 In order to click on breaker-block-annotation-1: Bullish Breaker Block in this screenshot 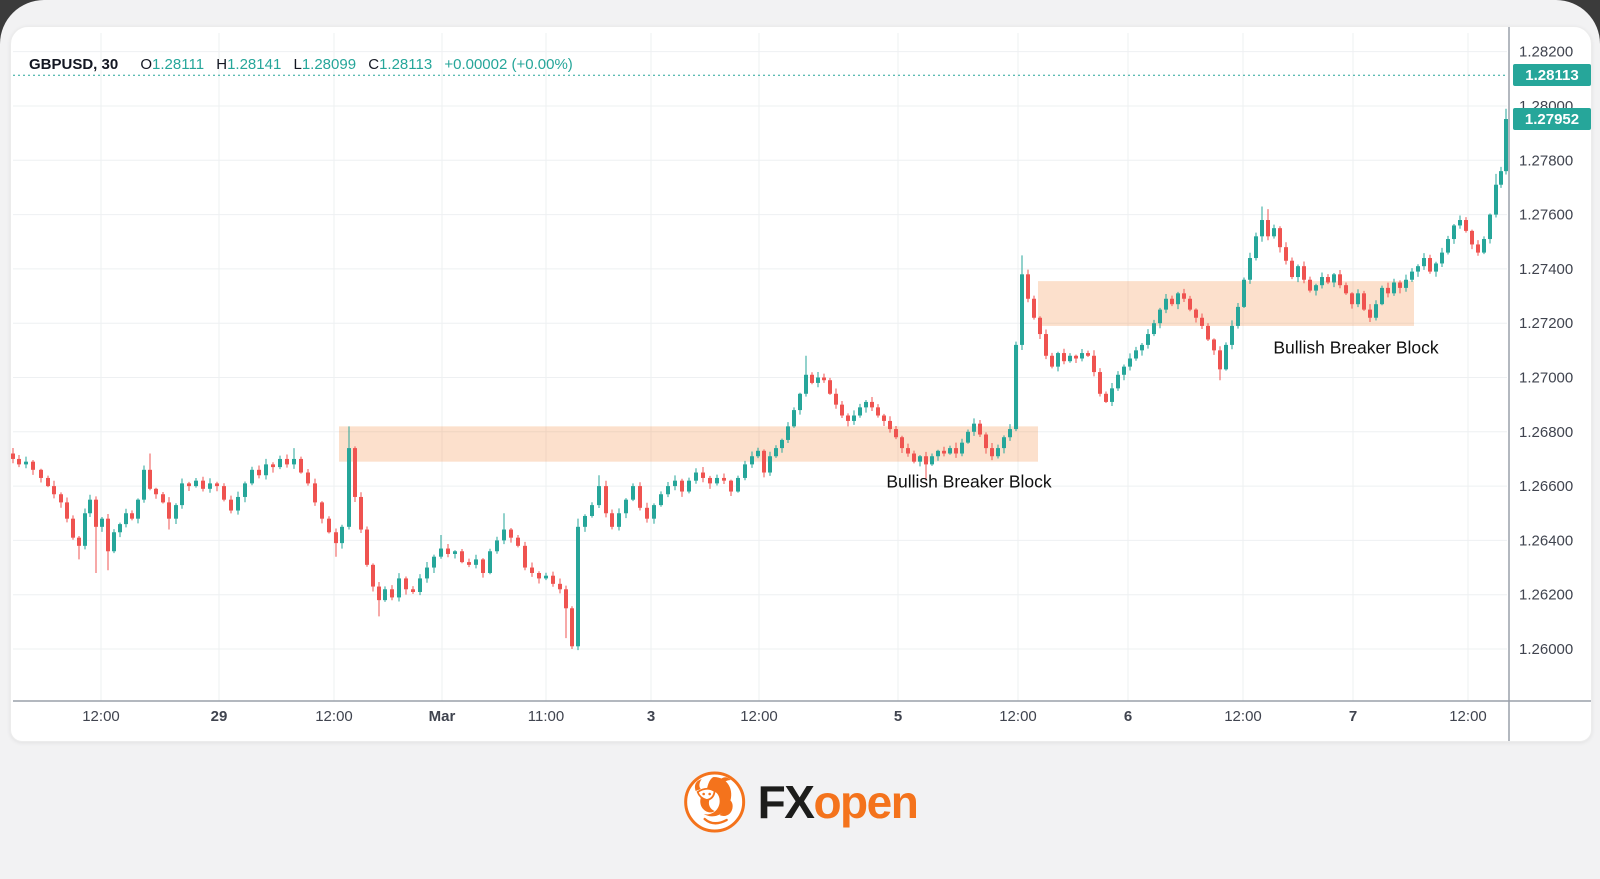, I will do `click(969, 481)`.